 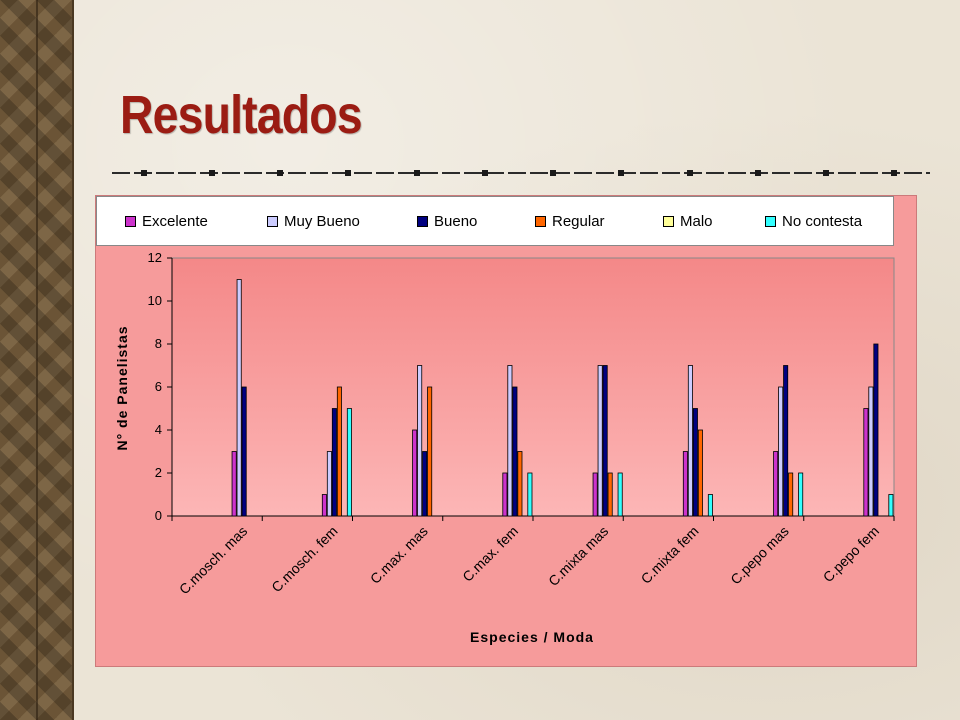 I want to click on category-label: C.mixta fem, so click(x=669, y=555).